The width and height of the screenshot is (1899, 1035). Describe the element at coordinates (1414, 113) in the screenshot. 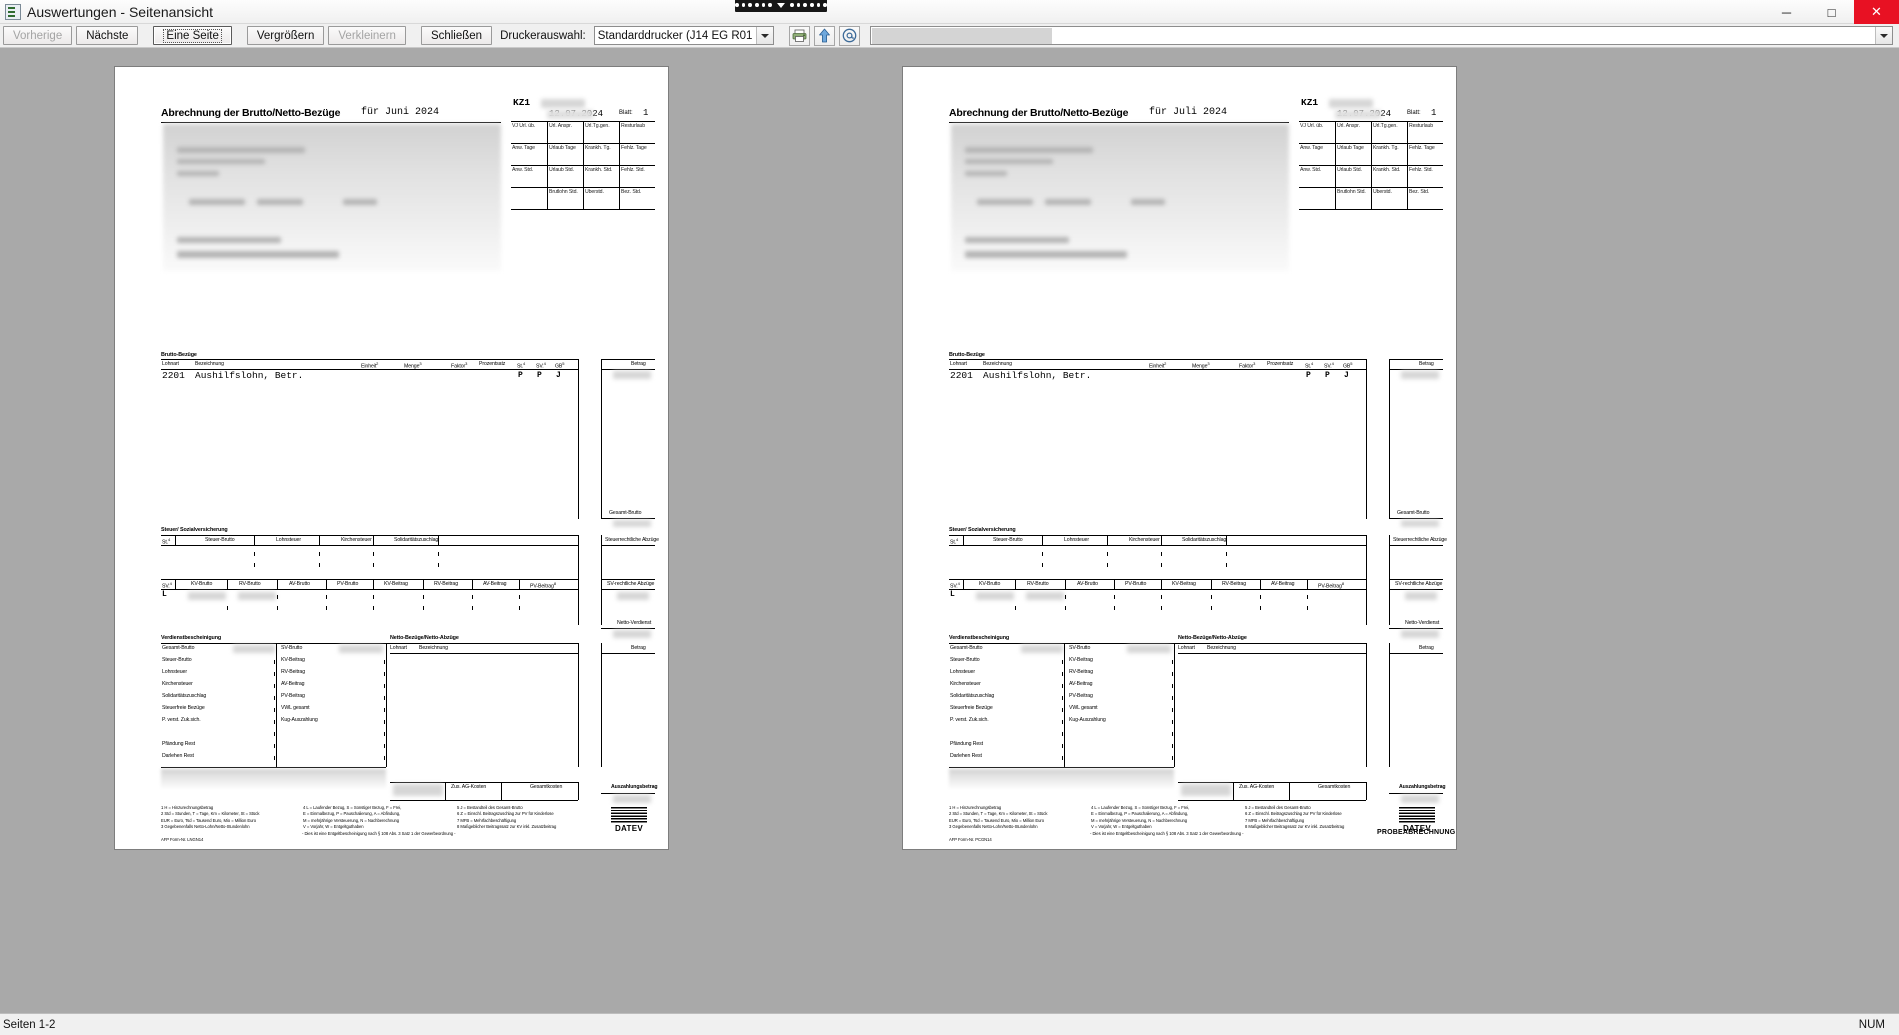

I see `sheet-label: Blatt:` at that location.